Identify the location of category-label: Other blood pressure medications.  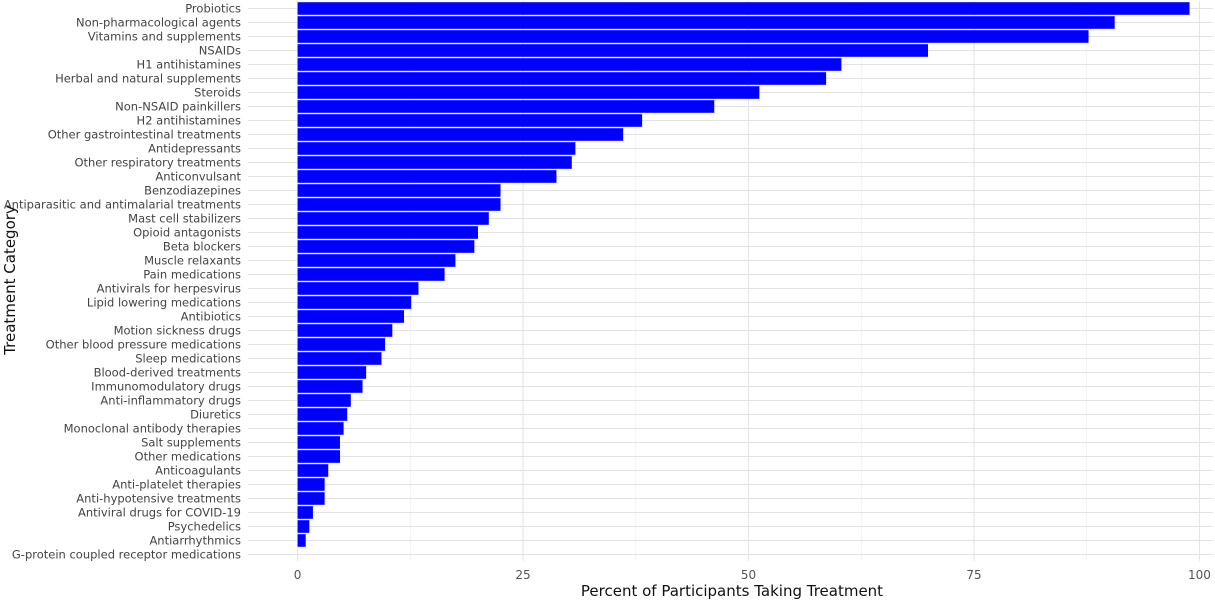
(143, 345).